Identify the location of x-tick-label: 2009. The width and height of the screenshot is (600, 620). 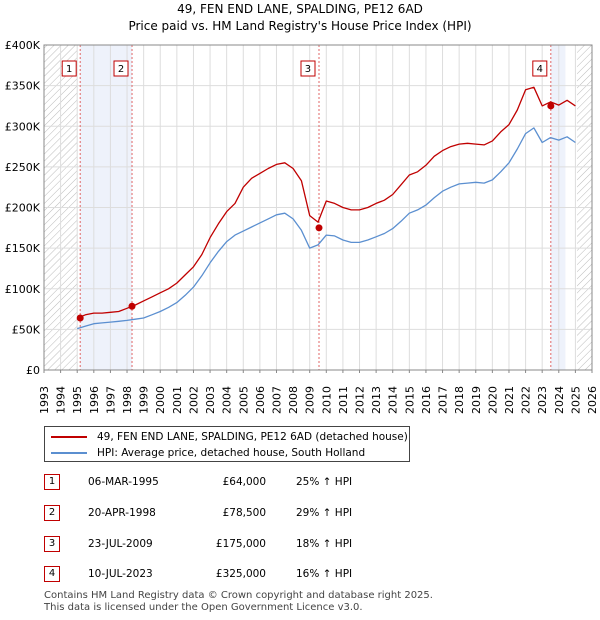
(310, 400).